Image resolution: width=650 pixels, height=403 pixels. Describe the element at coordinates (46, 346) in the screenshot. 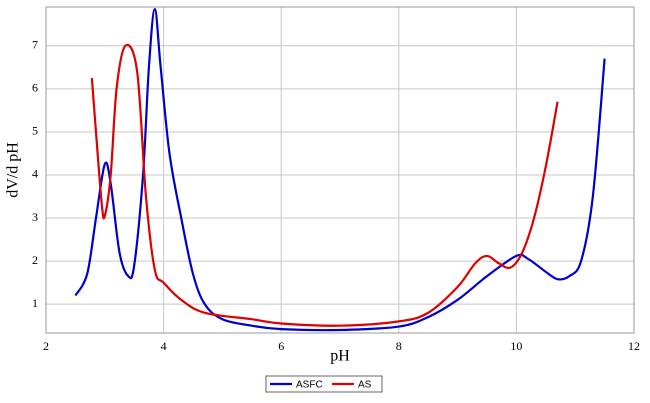

I see `x-tick-label: 2` at that location.